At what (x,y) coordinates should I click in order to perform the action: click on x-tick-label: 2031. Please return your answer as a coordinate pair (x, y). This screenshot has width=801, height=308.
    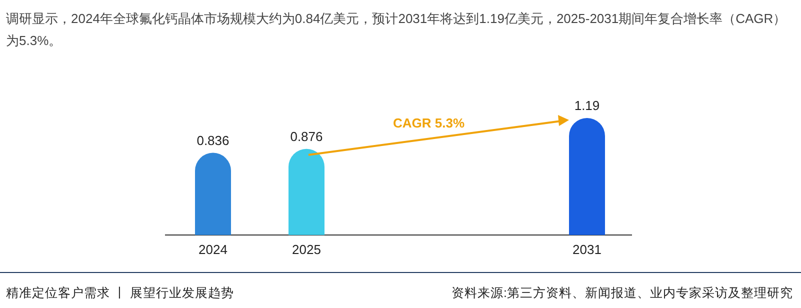
    Looking at the image, I should click on (587, 249).